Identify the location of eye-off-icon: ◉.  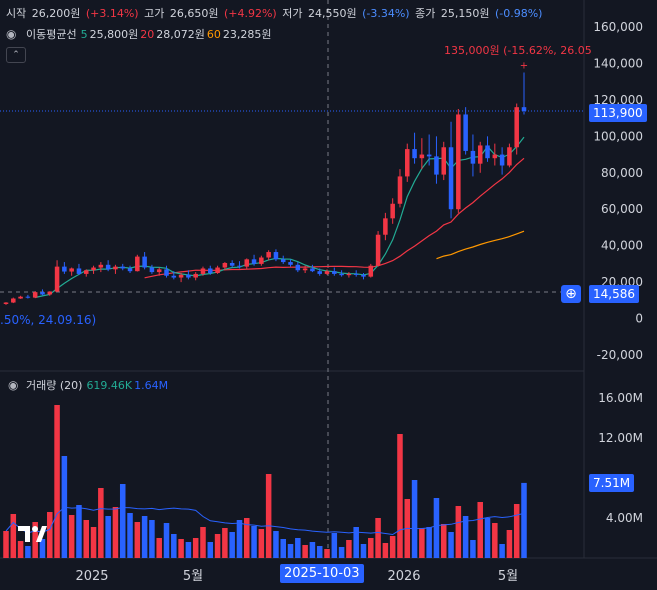
(13, 385).